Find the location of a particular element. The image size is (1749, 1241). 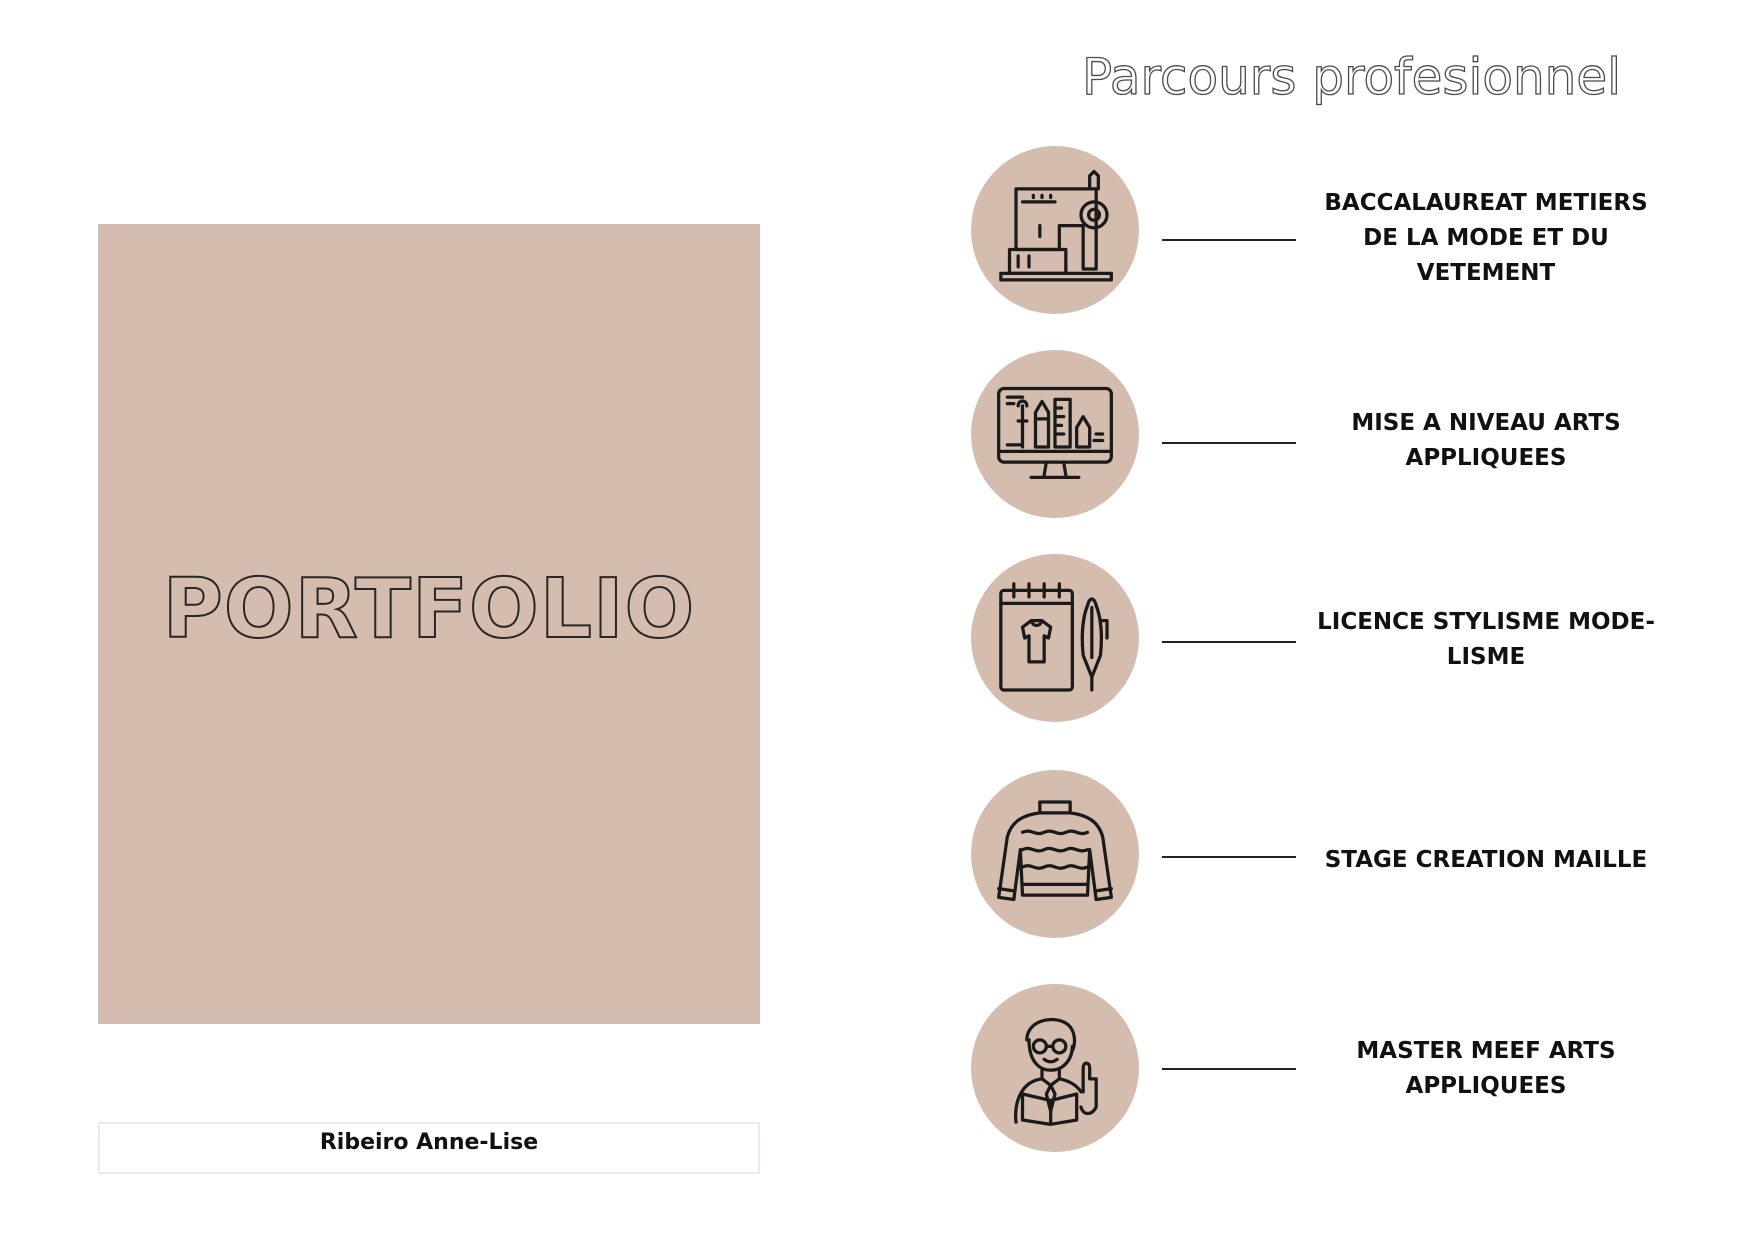

step-2-label: MISE A NIVEAU ARTS APPLIQUEES is located at coordinates (1486, 440).